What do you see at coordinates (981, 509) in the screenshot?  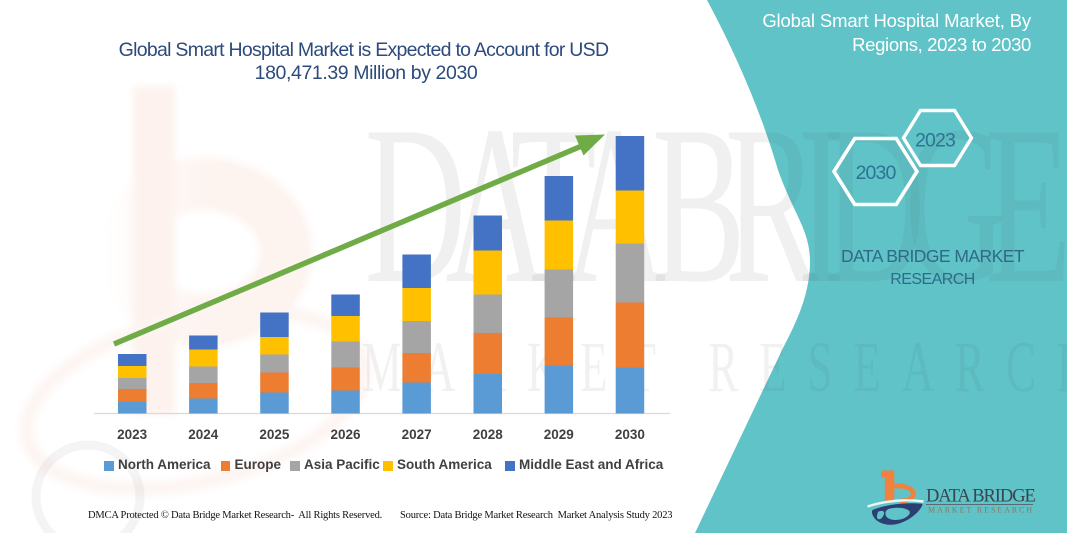 I see `svg-text: MARKET RESEARCH` at bounding box center [981, 509].